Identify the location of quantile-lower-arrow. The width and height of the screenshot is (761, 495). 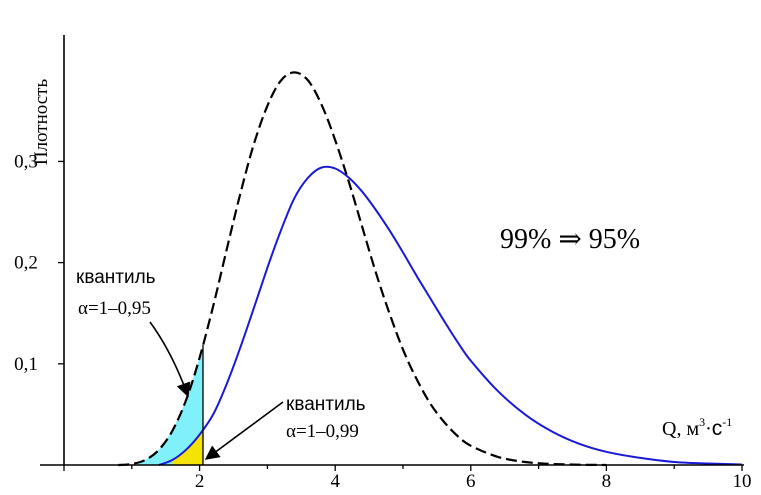
(244, 430).